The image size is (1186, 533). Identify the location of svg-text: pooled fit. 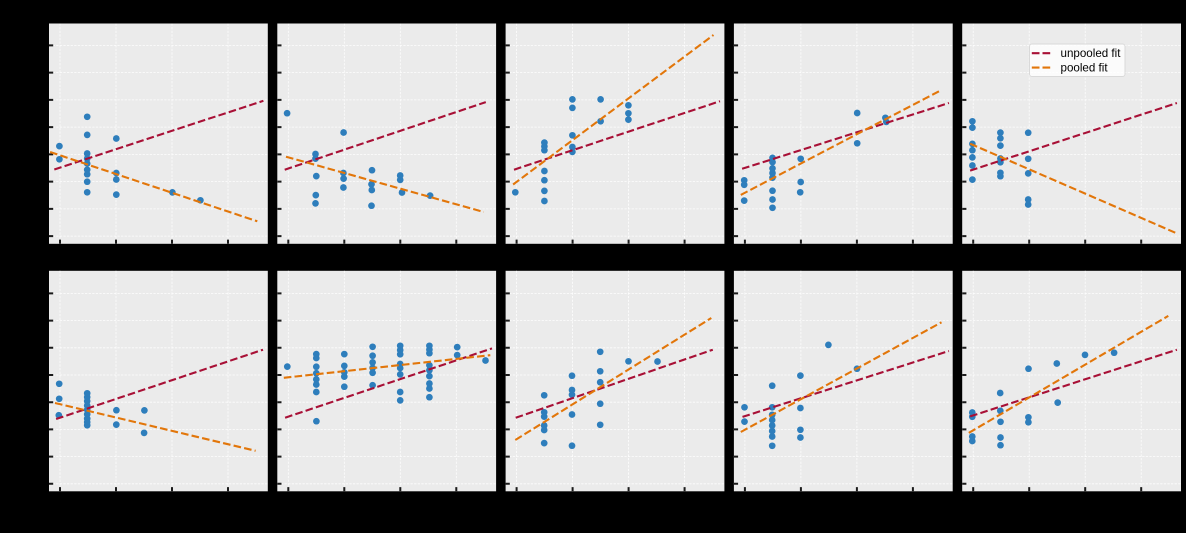
(1085, 67).